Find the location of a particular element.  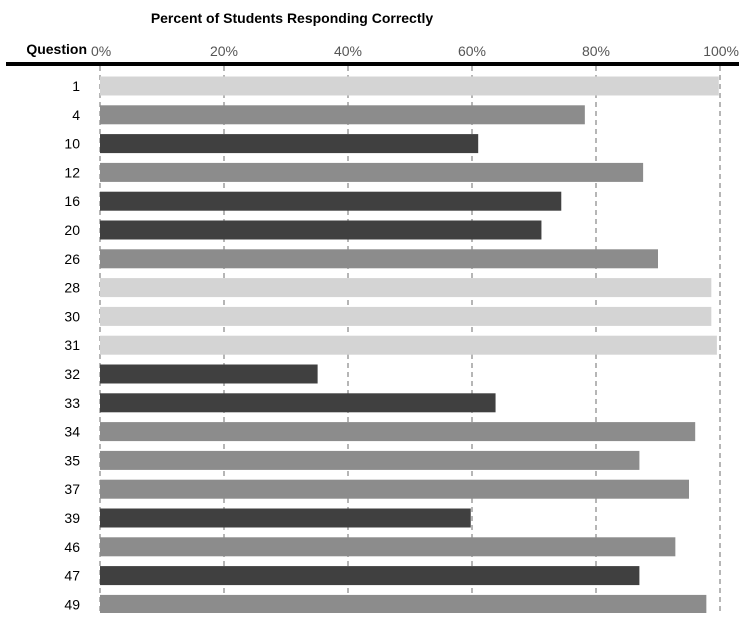

category-label: 49 is located at coordinates (72, 604).